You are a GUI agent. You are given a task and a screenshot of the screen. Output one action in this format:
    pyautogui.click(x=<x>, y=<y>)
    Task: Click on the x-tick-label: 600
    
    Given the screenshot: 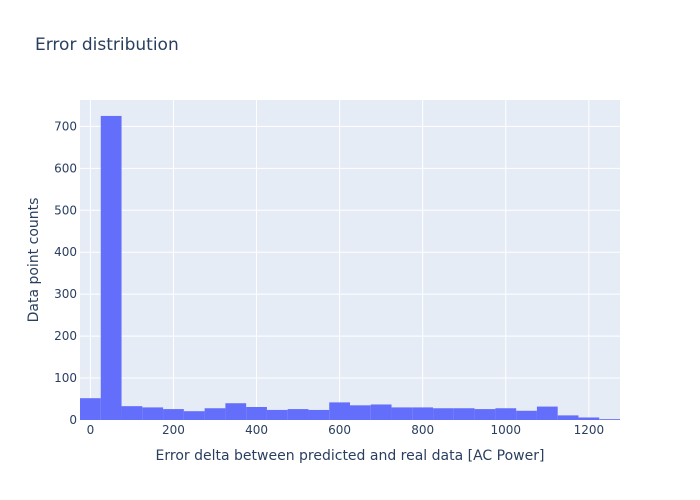 What is the action you would take?
    pyautogui.click(x=339, y=430)
    